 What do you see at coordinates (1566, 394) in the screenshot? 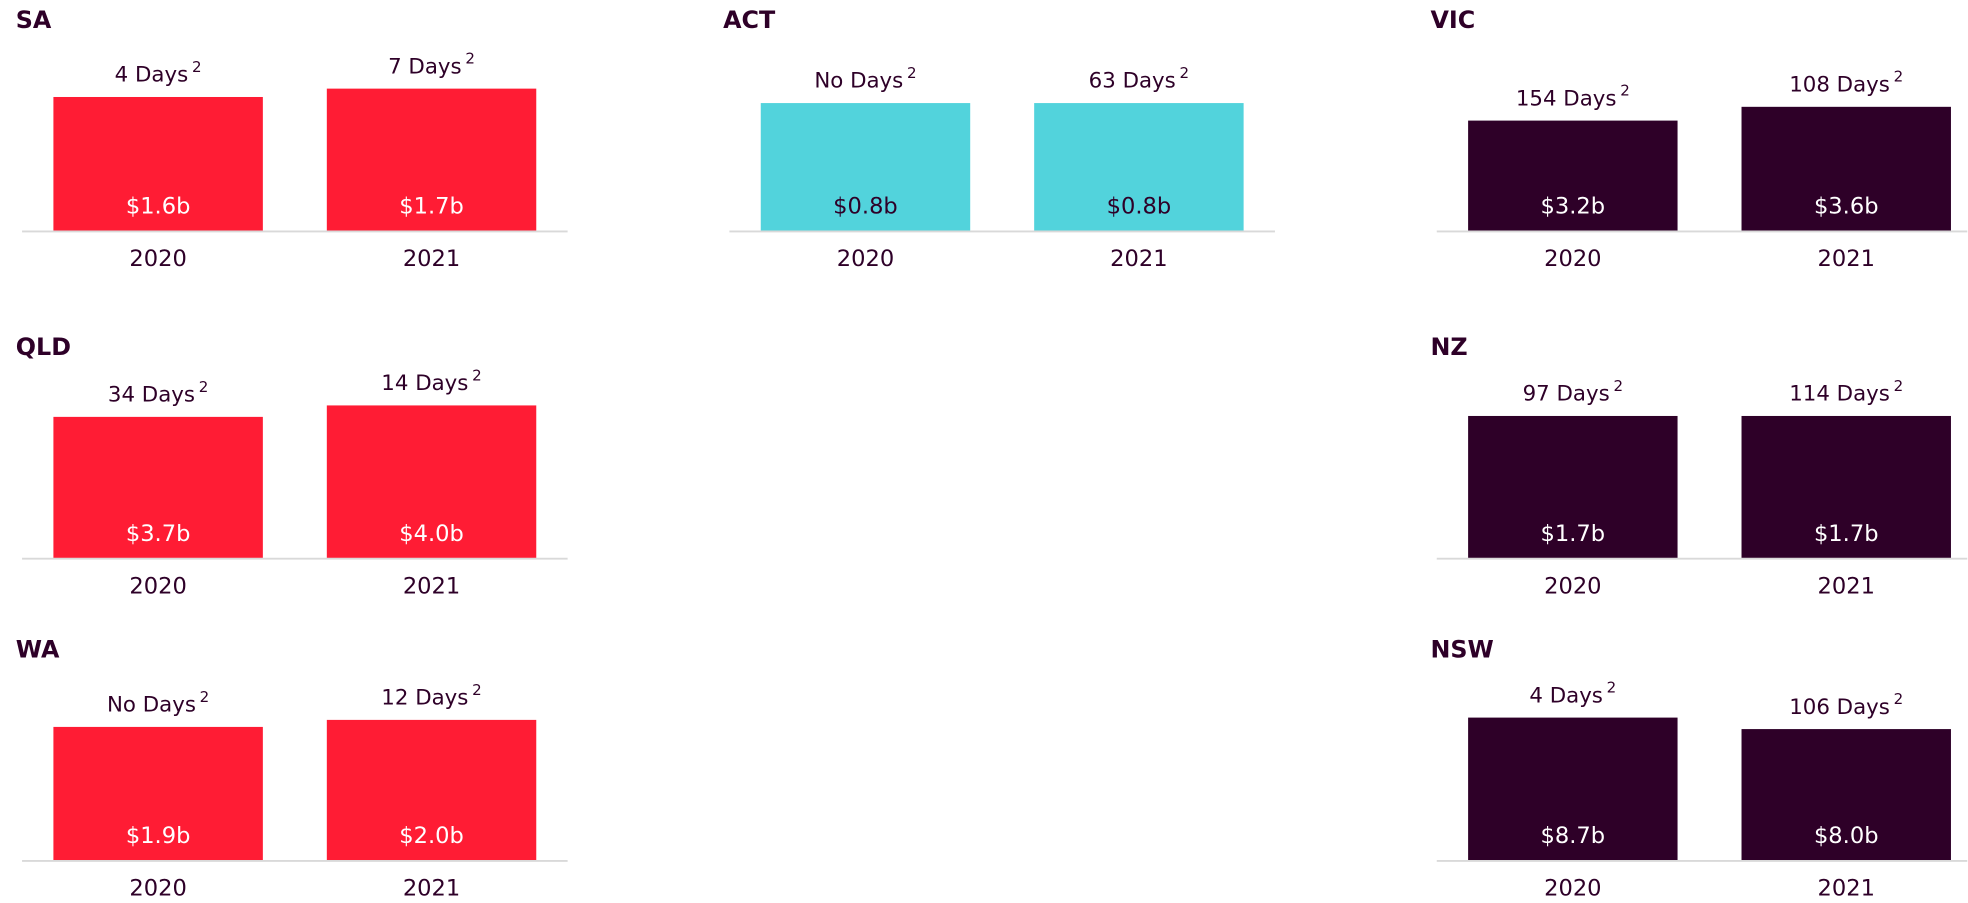
I see `days-text: 97 Days` at bounding box center [1566, 394].